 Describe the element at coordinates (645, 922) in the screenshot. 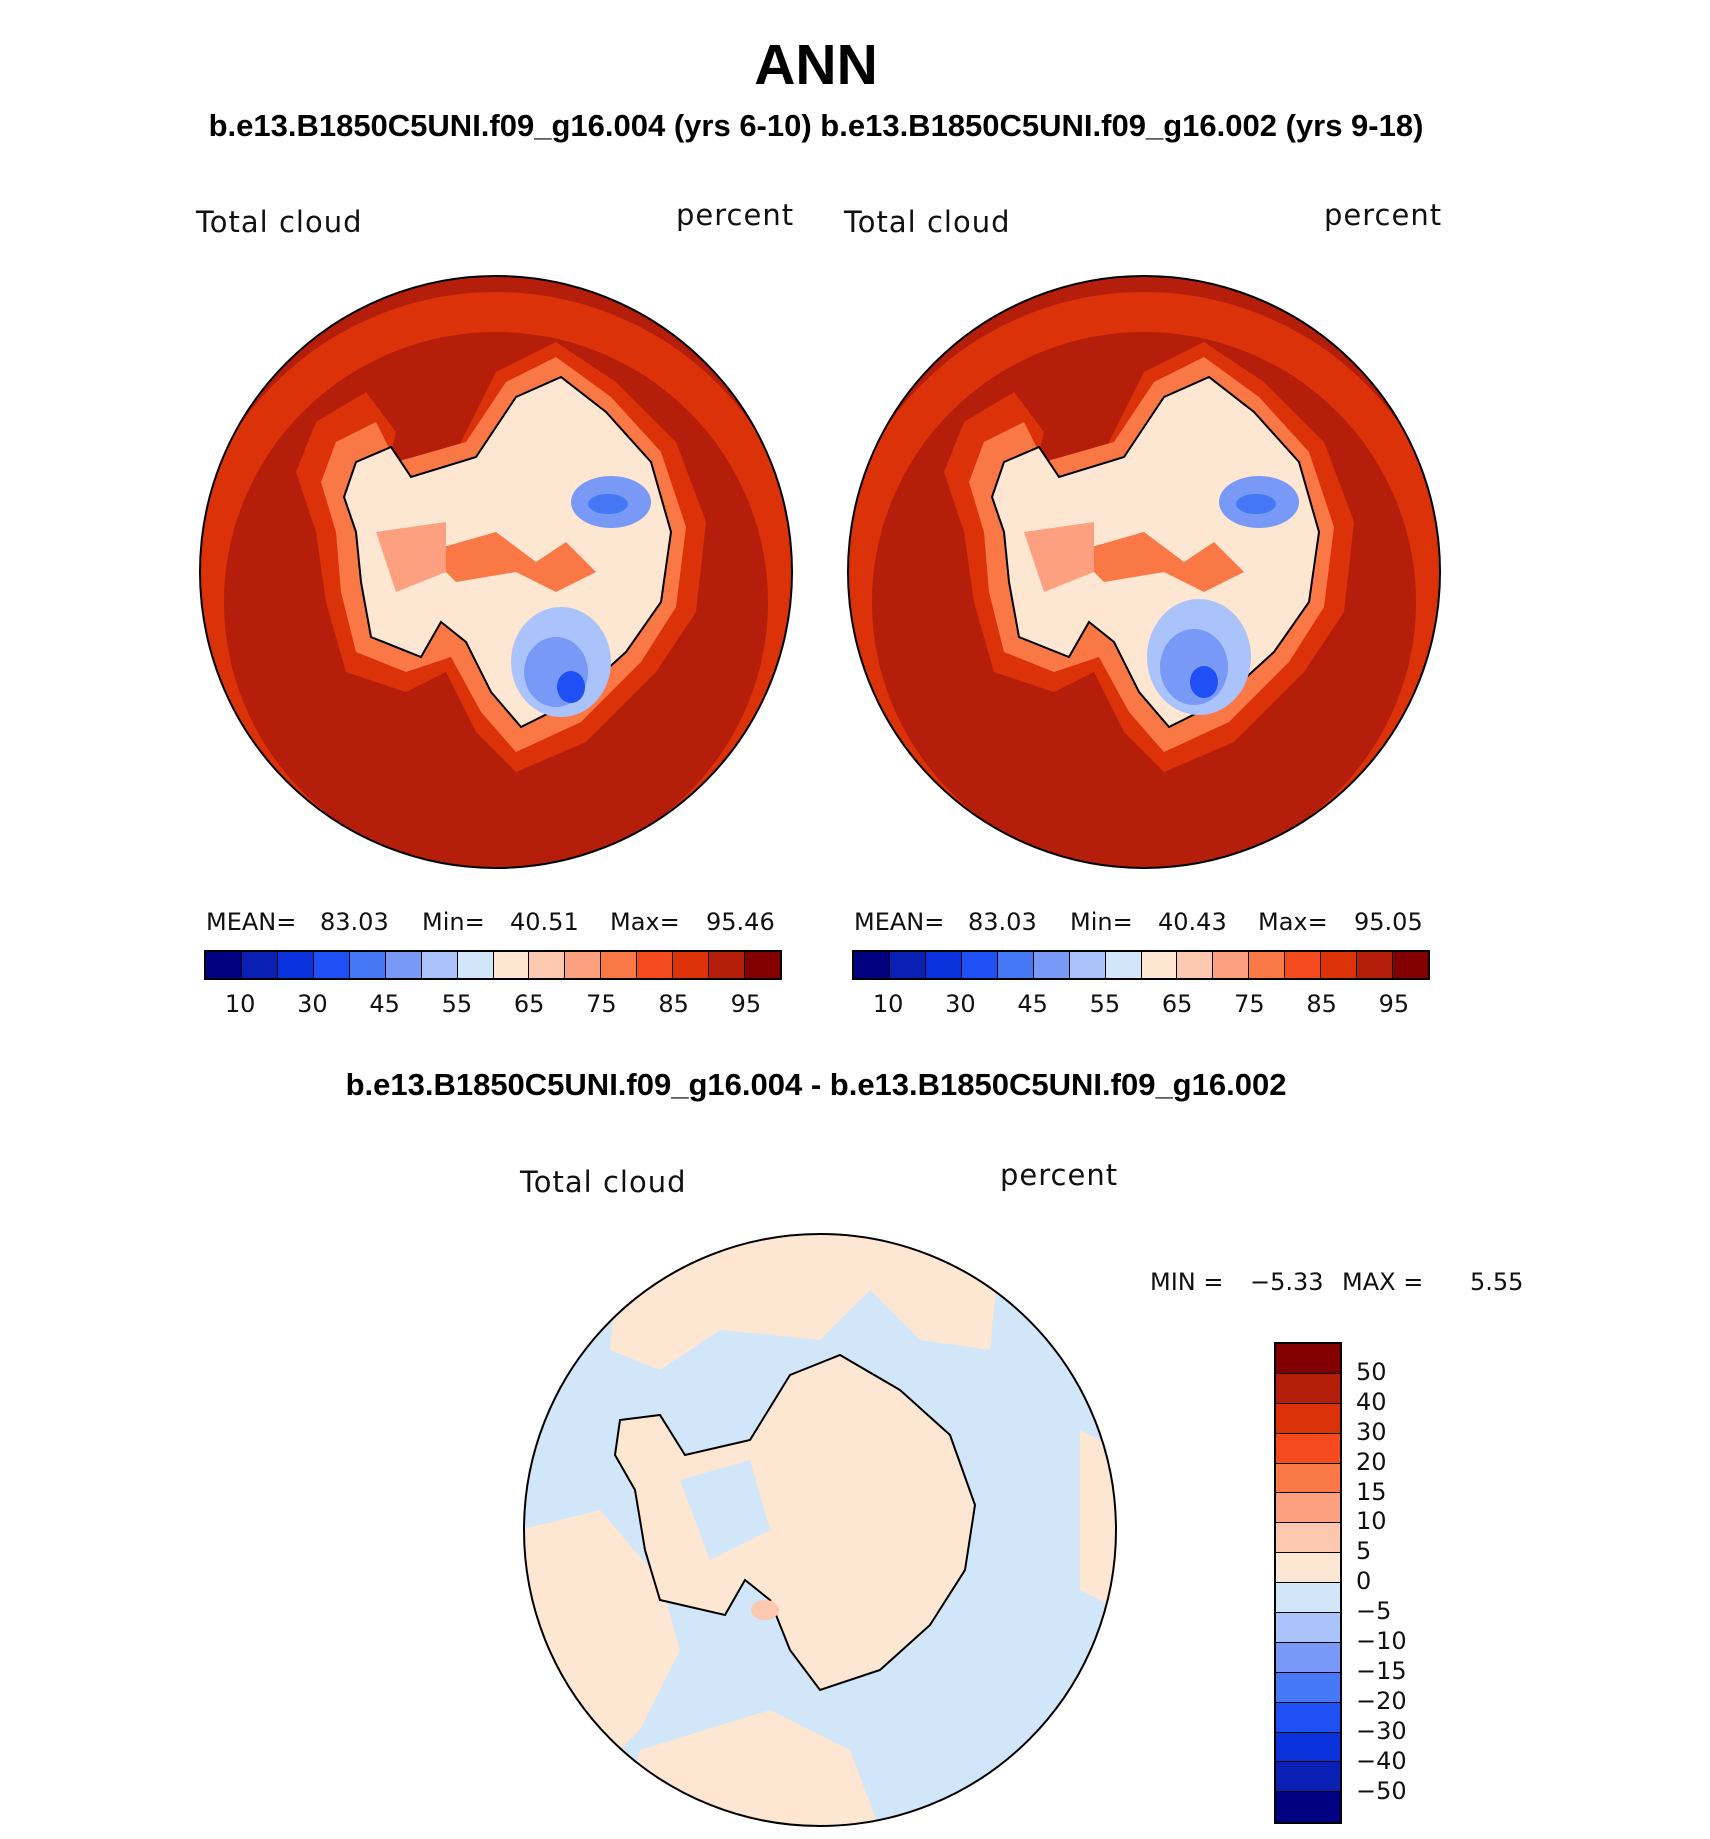

I see `panel1-max-label: Max=` at that location.